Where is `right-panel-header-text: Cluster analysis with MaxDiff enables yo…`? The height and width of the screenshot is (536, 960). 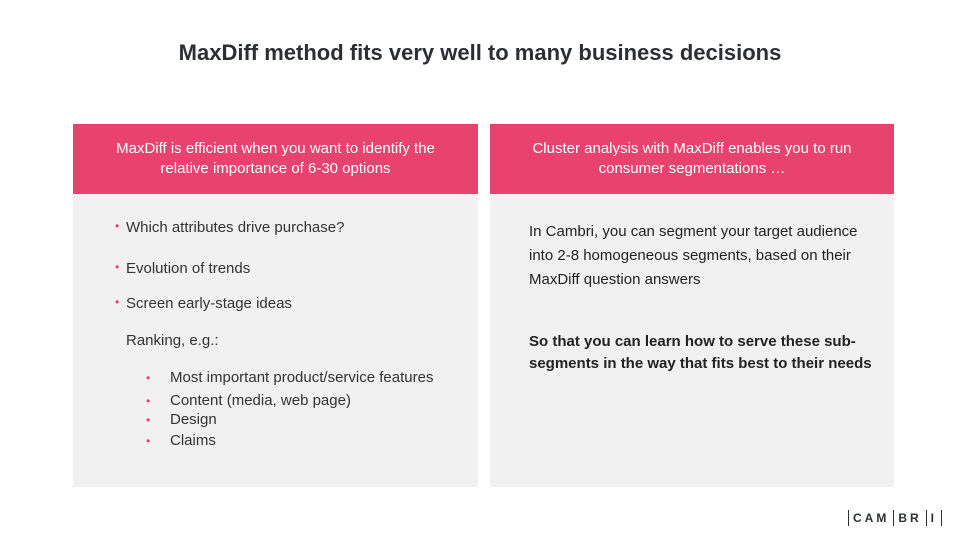
right-panel-header-text: Cluster analysis with MaxDiff enables yo… is located at coordinates (692, 158).